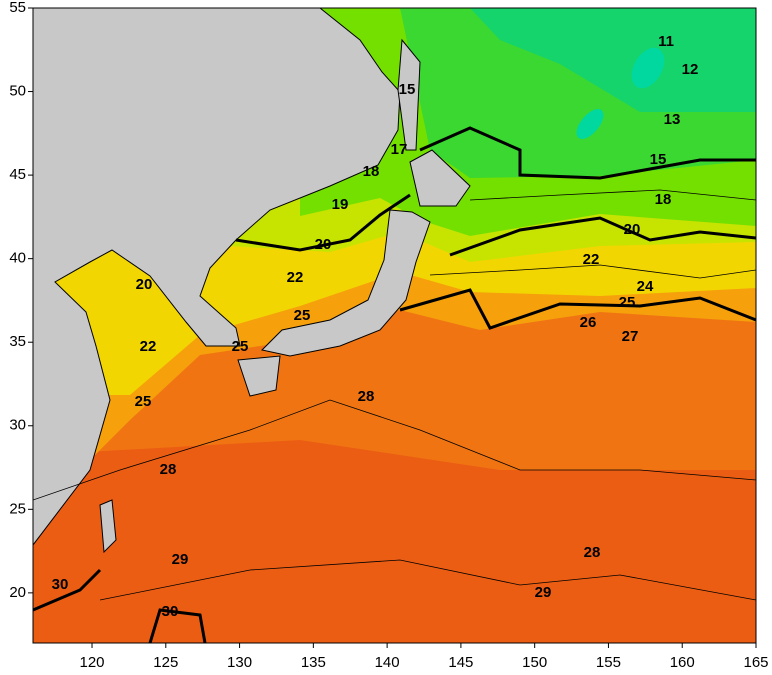 This screenshot has width=772, height=675. What do you see at coordinates (755, 662) in the screenshot?
I see `x-tick-label: 165` at bounding box center [755, 662].